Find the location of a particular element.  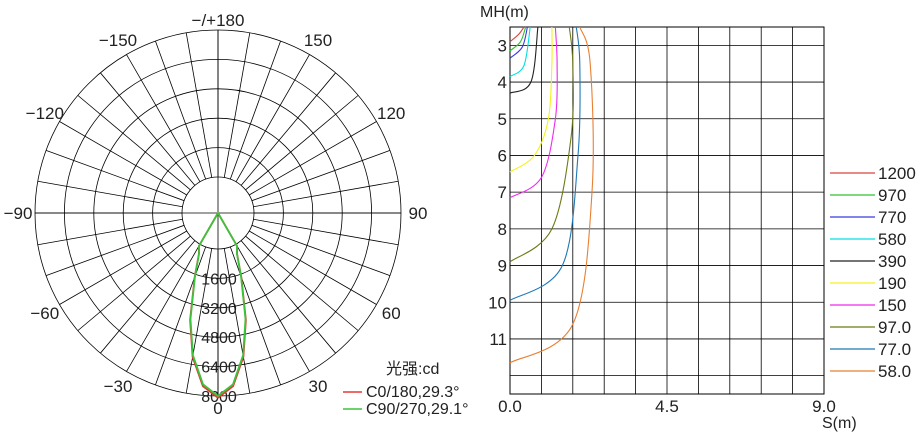

polar-angle-label: −60 is located at coordinates (44, 313).